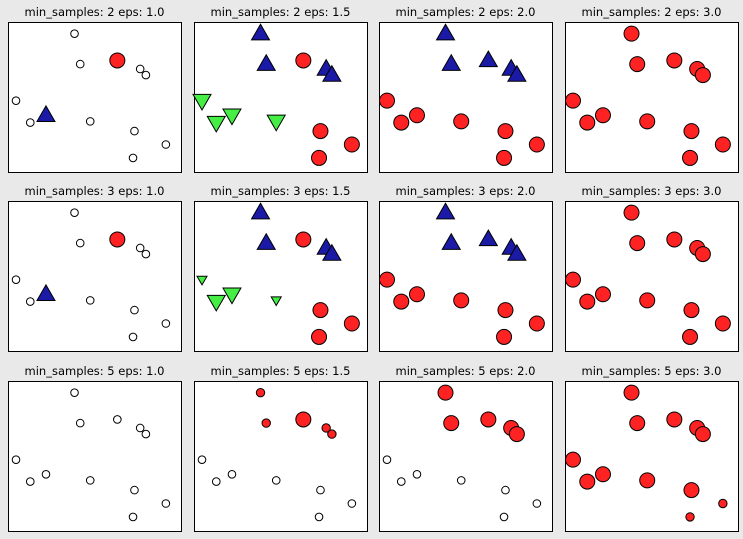 The image size is (743, 539). Describe the element at coordinates (95, 191) in the screenshot. I see `subplot-title: min_samples: 3 eps: 1.0` at that location.